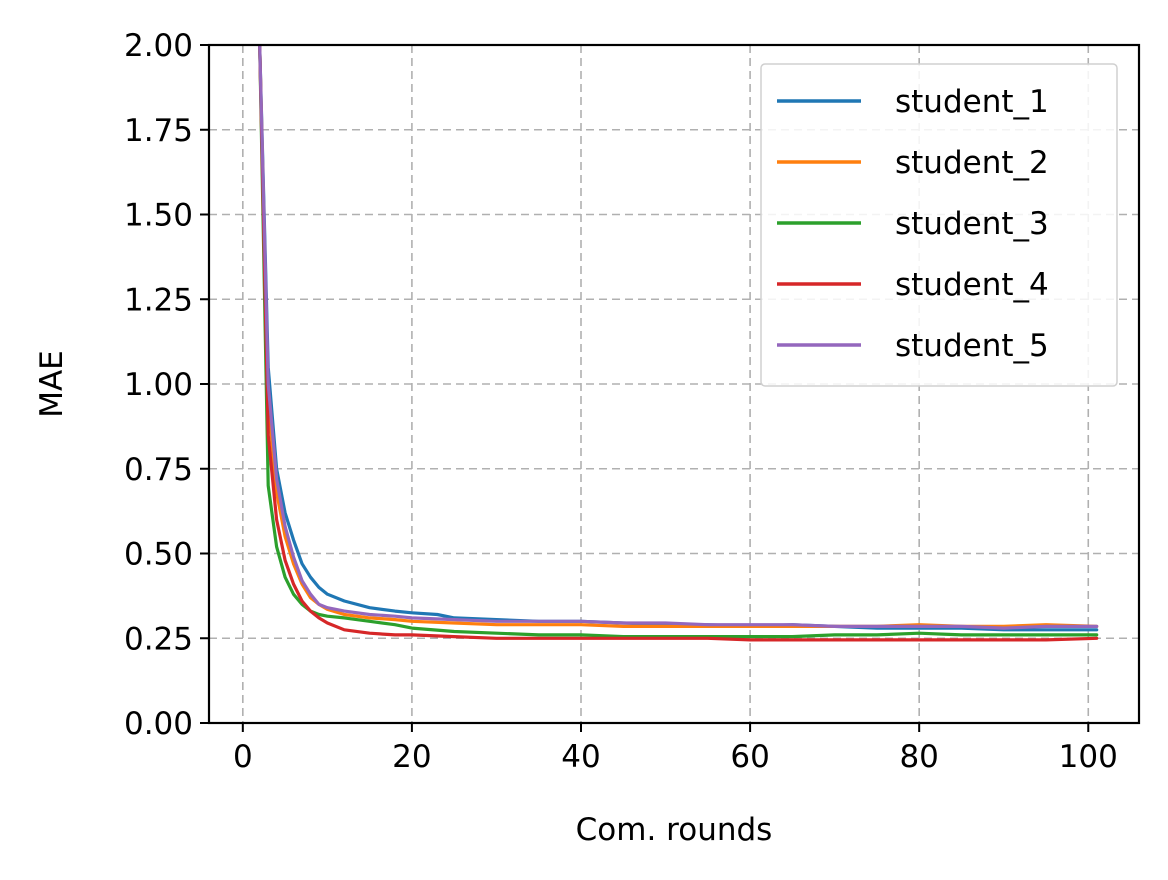 This screenshot has width=1168, height=880. I want to click on y-axis-title: MAE, so click(52, 384).